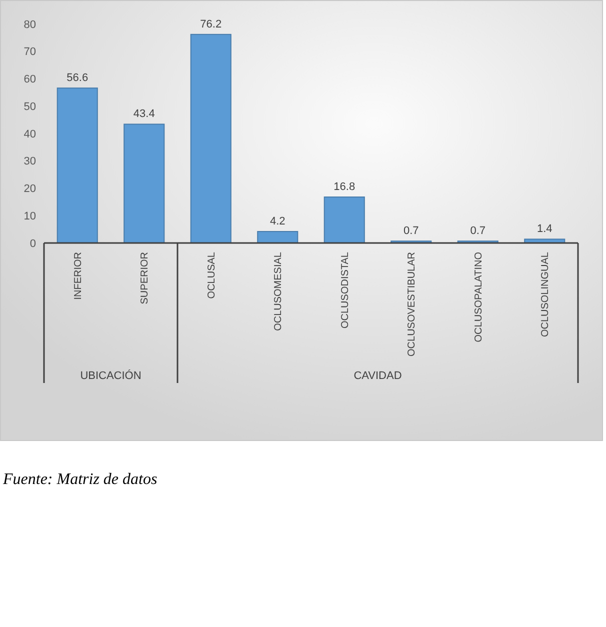 The image size is (606, 627). Describe the element at coordinates (544, 229) in the screenshot. I see `data-label: 1.4` at that location.